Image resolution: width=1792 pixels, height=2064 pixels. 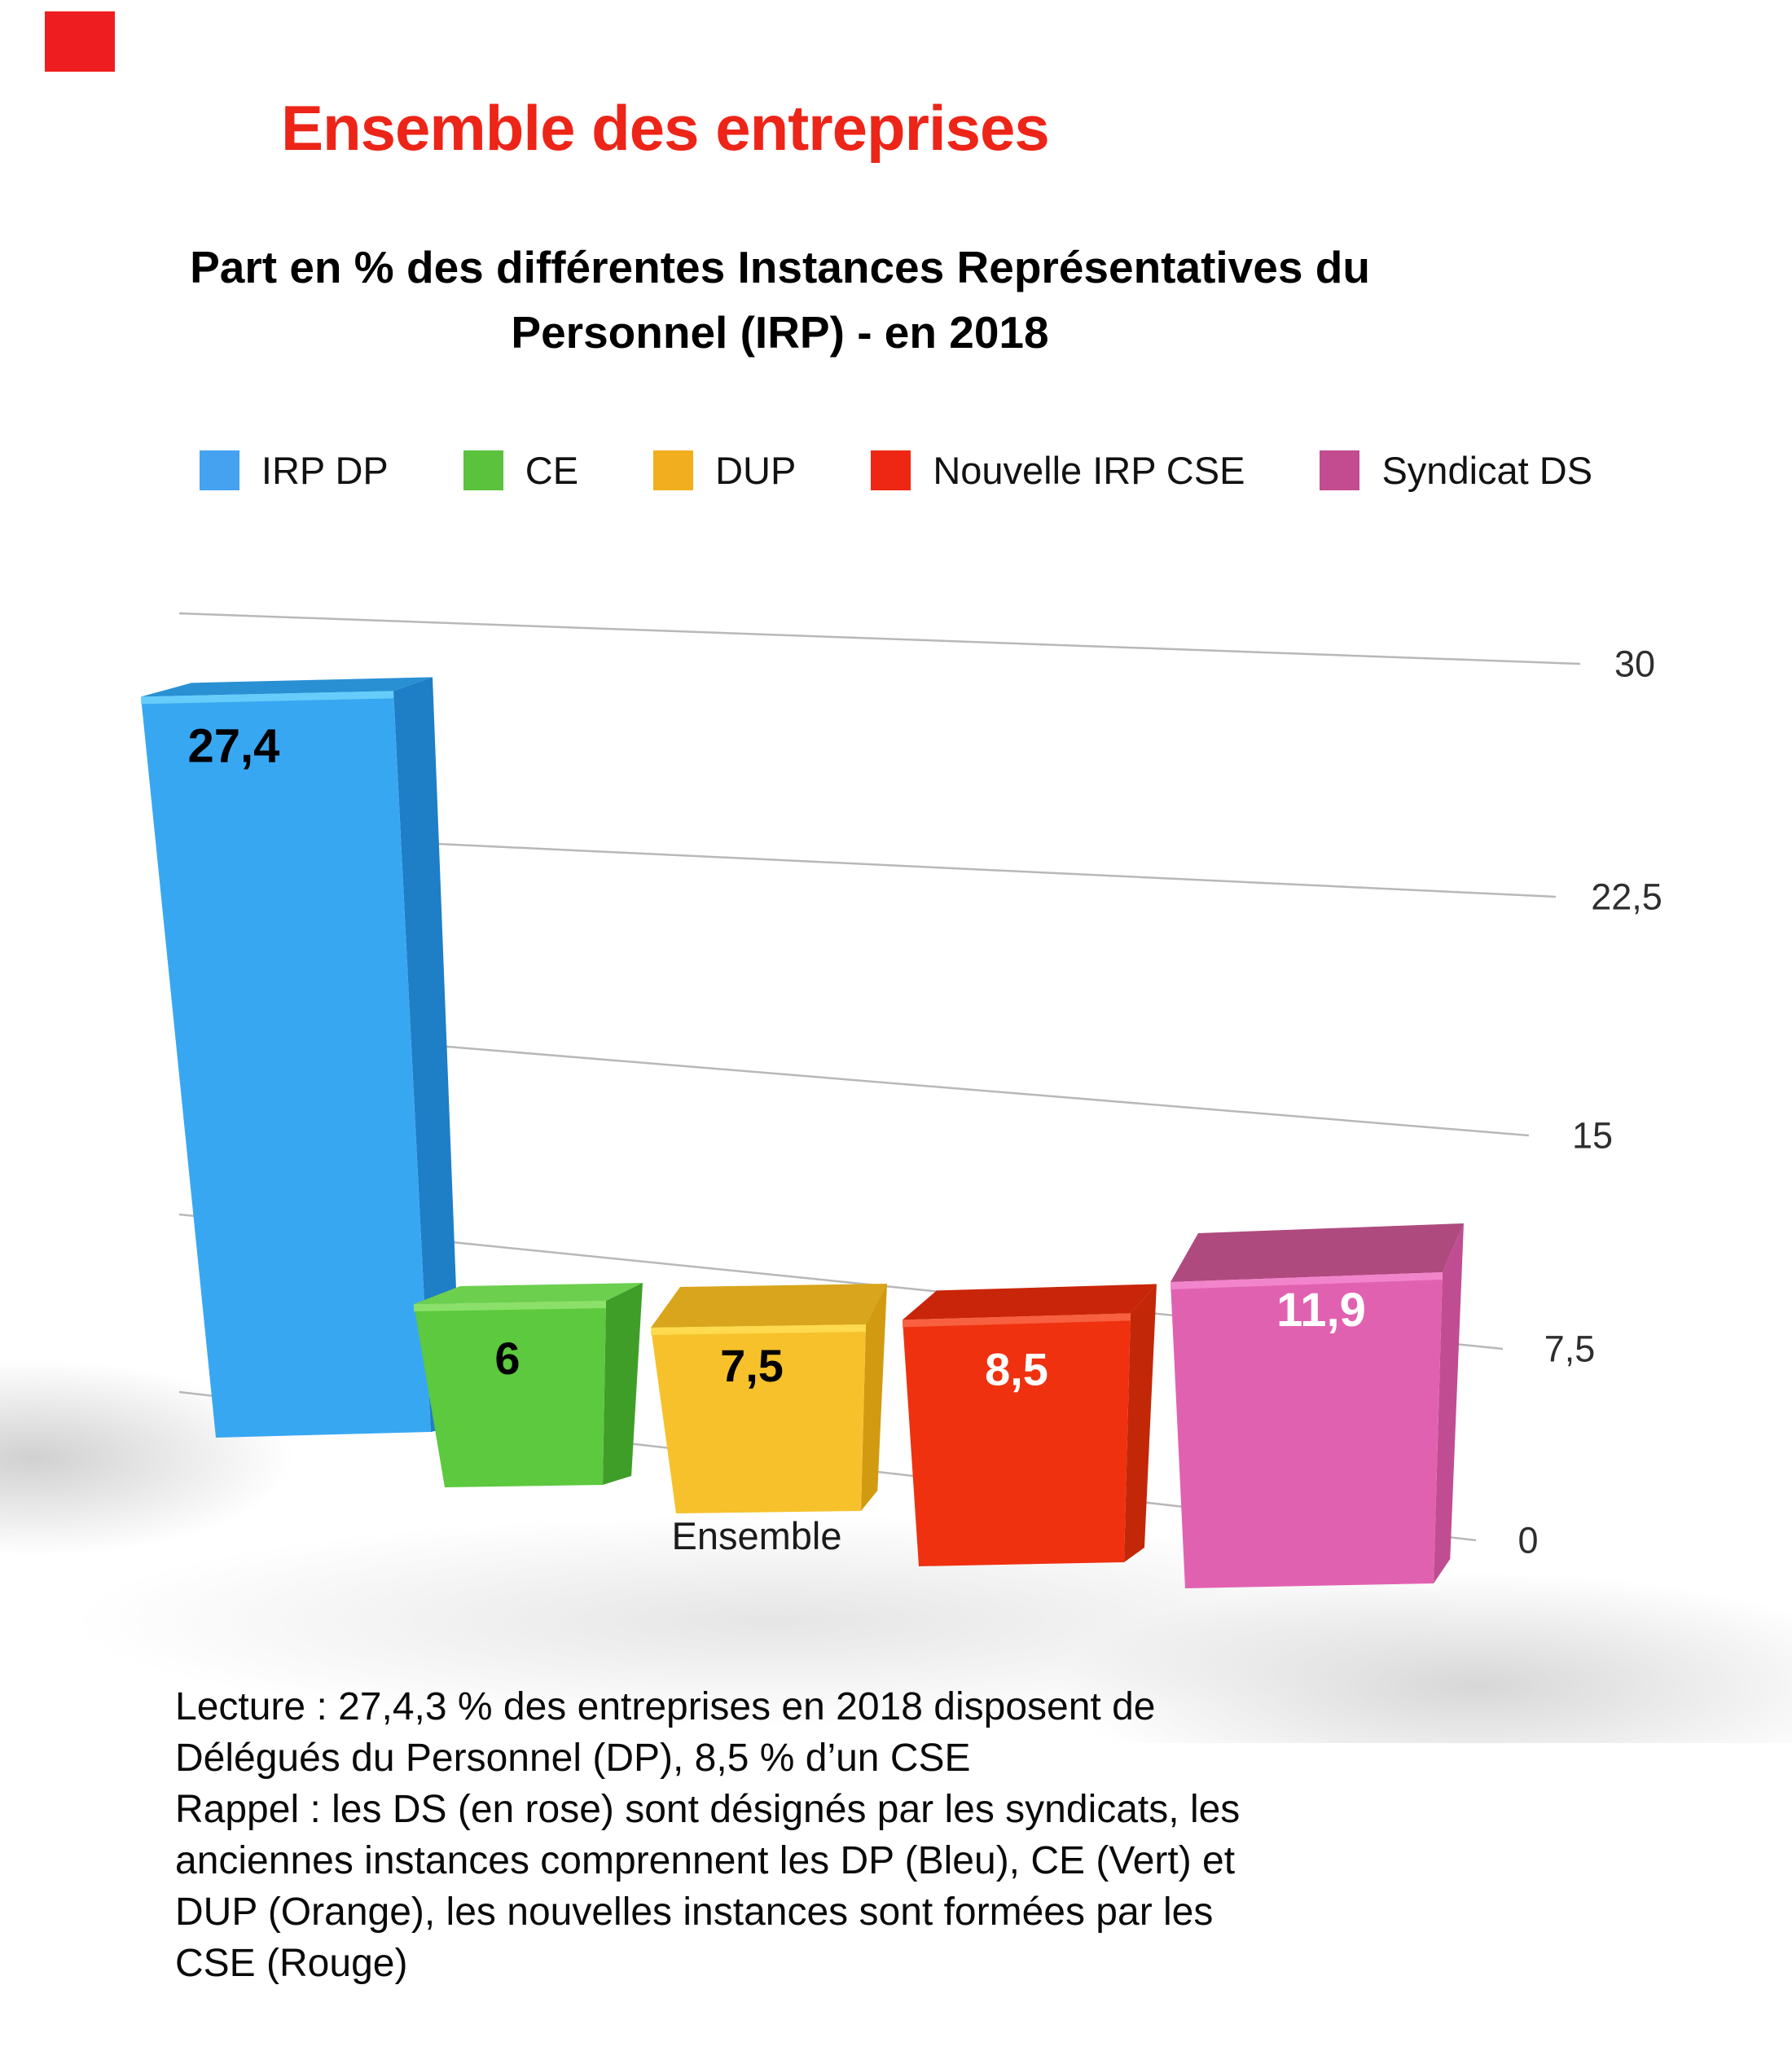 What do you see at coordinates (1592, 1136) in the screenshot?
I see `y-tick-label: 15` at bounding box center [1592, 1136].